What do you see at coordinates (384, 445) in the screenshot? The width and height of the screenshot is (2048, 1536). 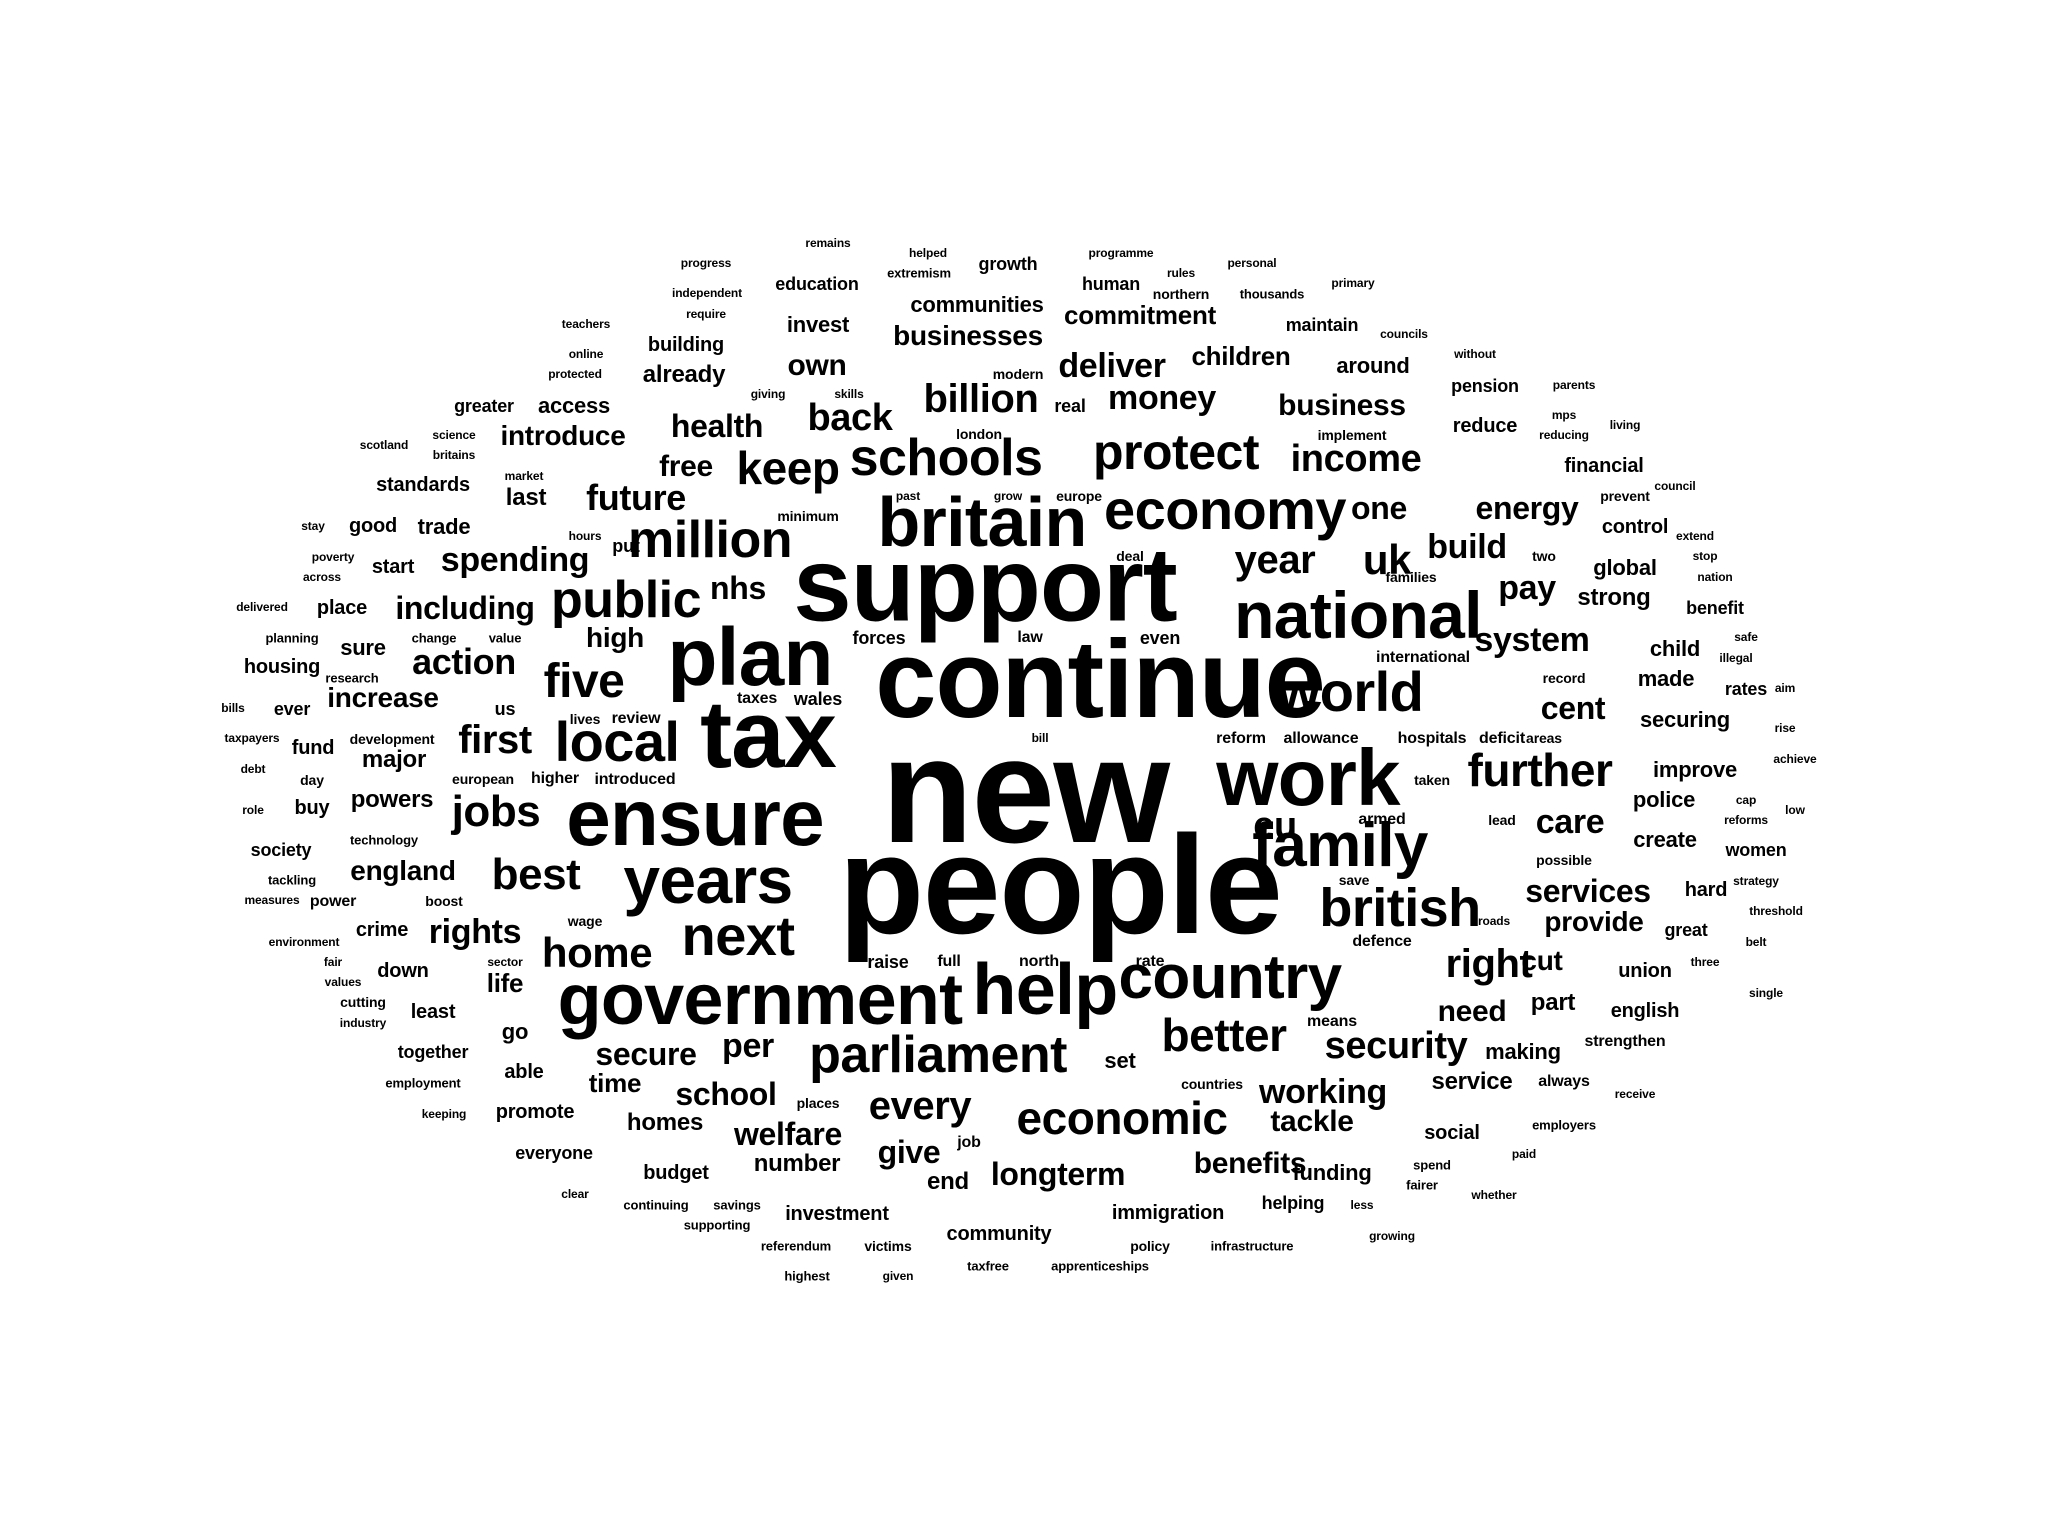 I see `word-scotland: scotland` at bounding box center [384, 445].